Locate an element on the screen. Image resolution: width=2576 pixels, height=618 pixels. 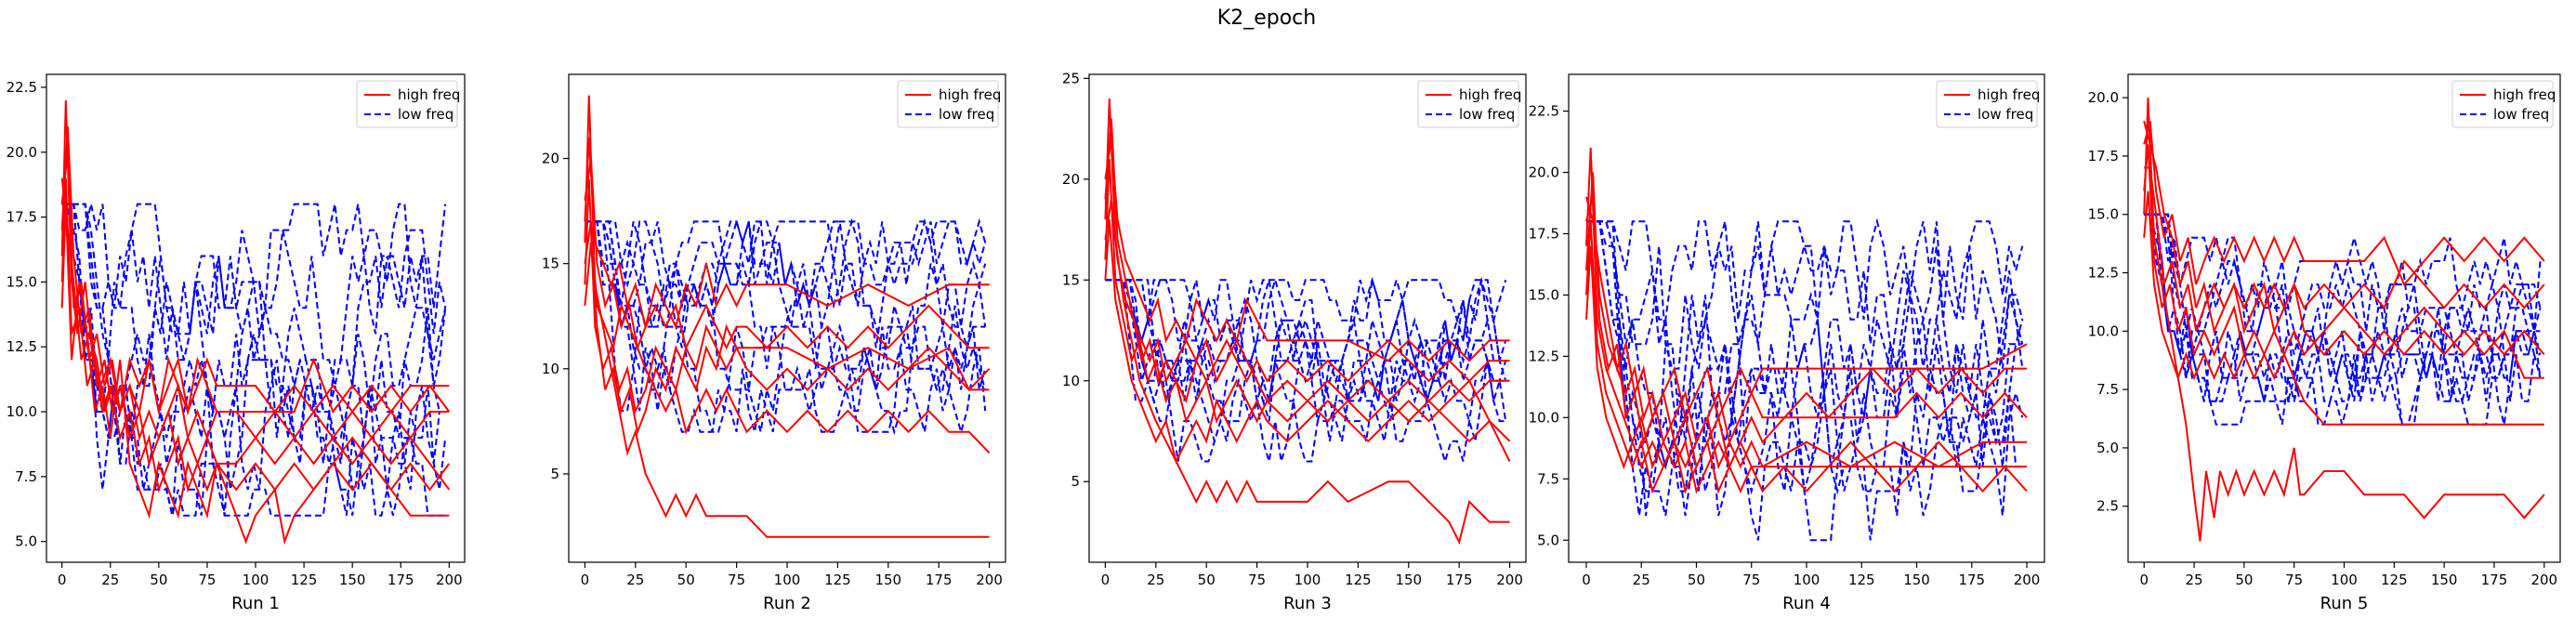
y-tick-label: 10.0 is located at coordinates (1544, 417).